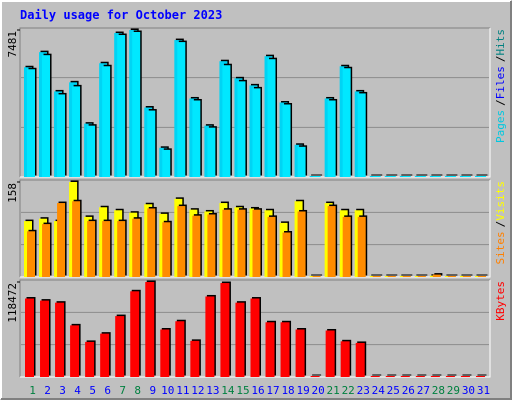 The height and width of the screenshot is (400, 512). What do you see at coordinates (12, 193) in the screenshot?
I see `y-tick-label: 158` at bounding box center [12, 193].